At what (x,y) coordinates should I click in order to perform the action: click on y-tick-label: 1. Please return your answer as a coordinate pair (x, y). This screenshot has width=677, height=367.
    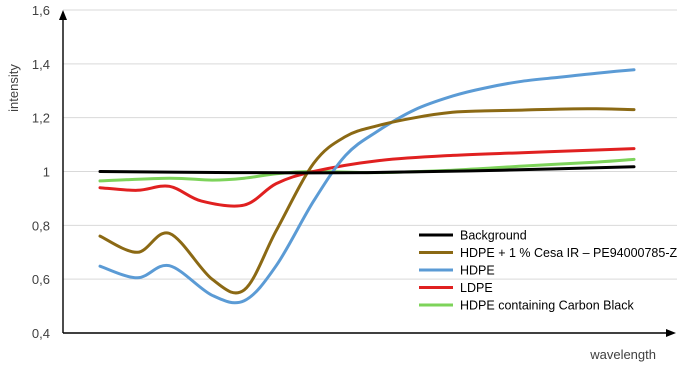
    Looking at the image, I should click on (46, 172).